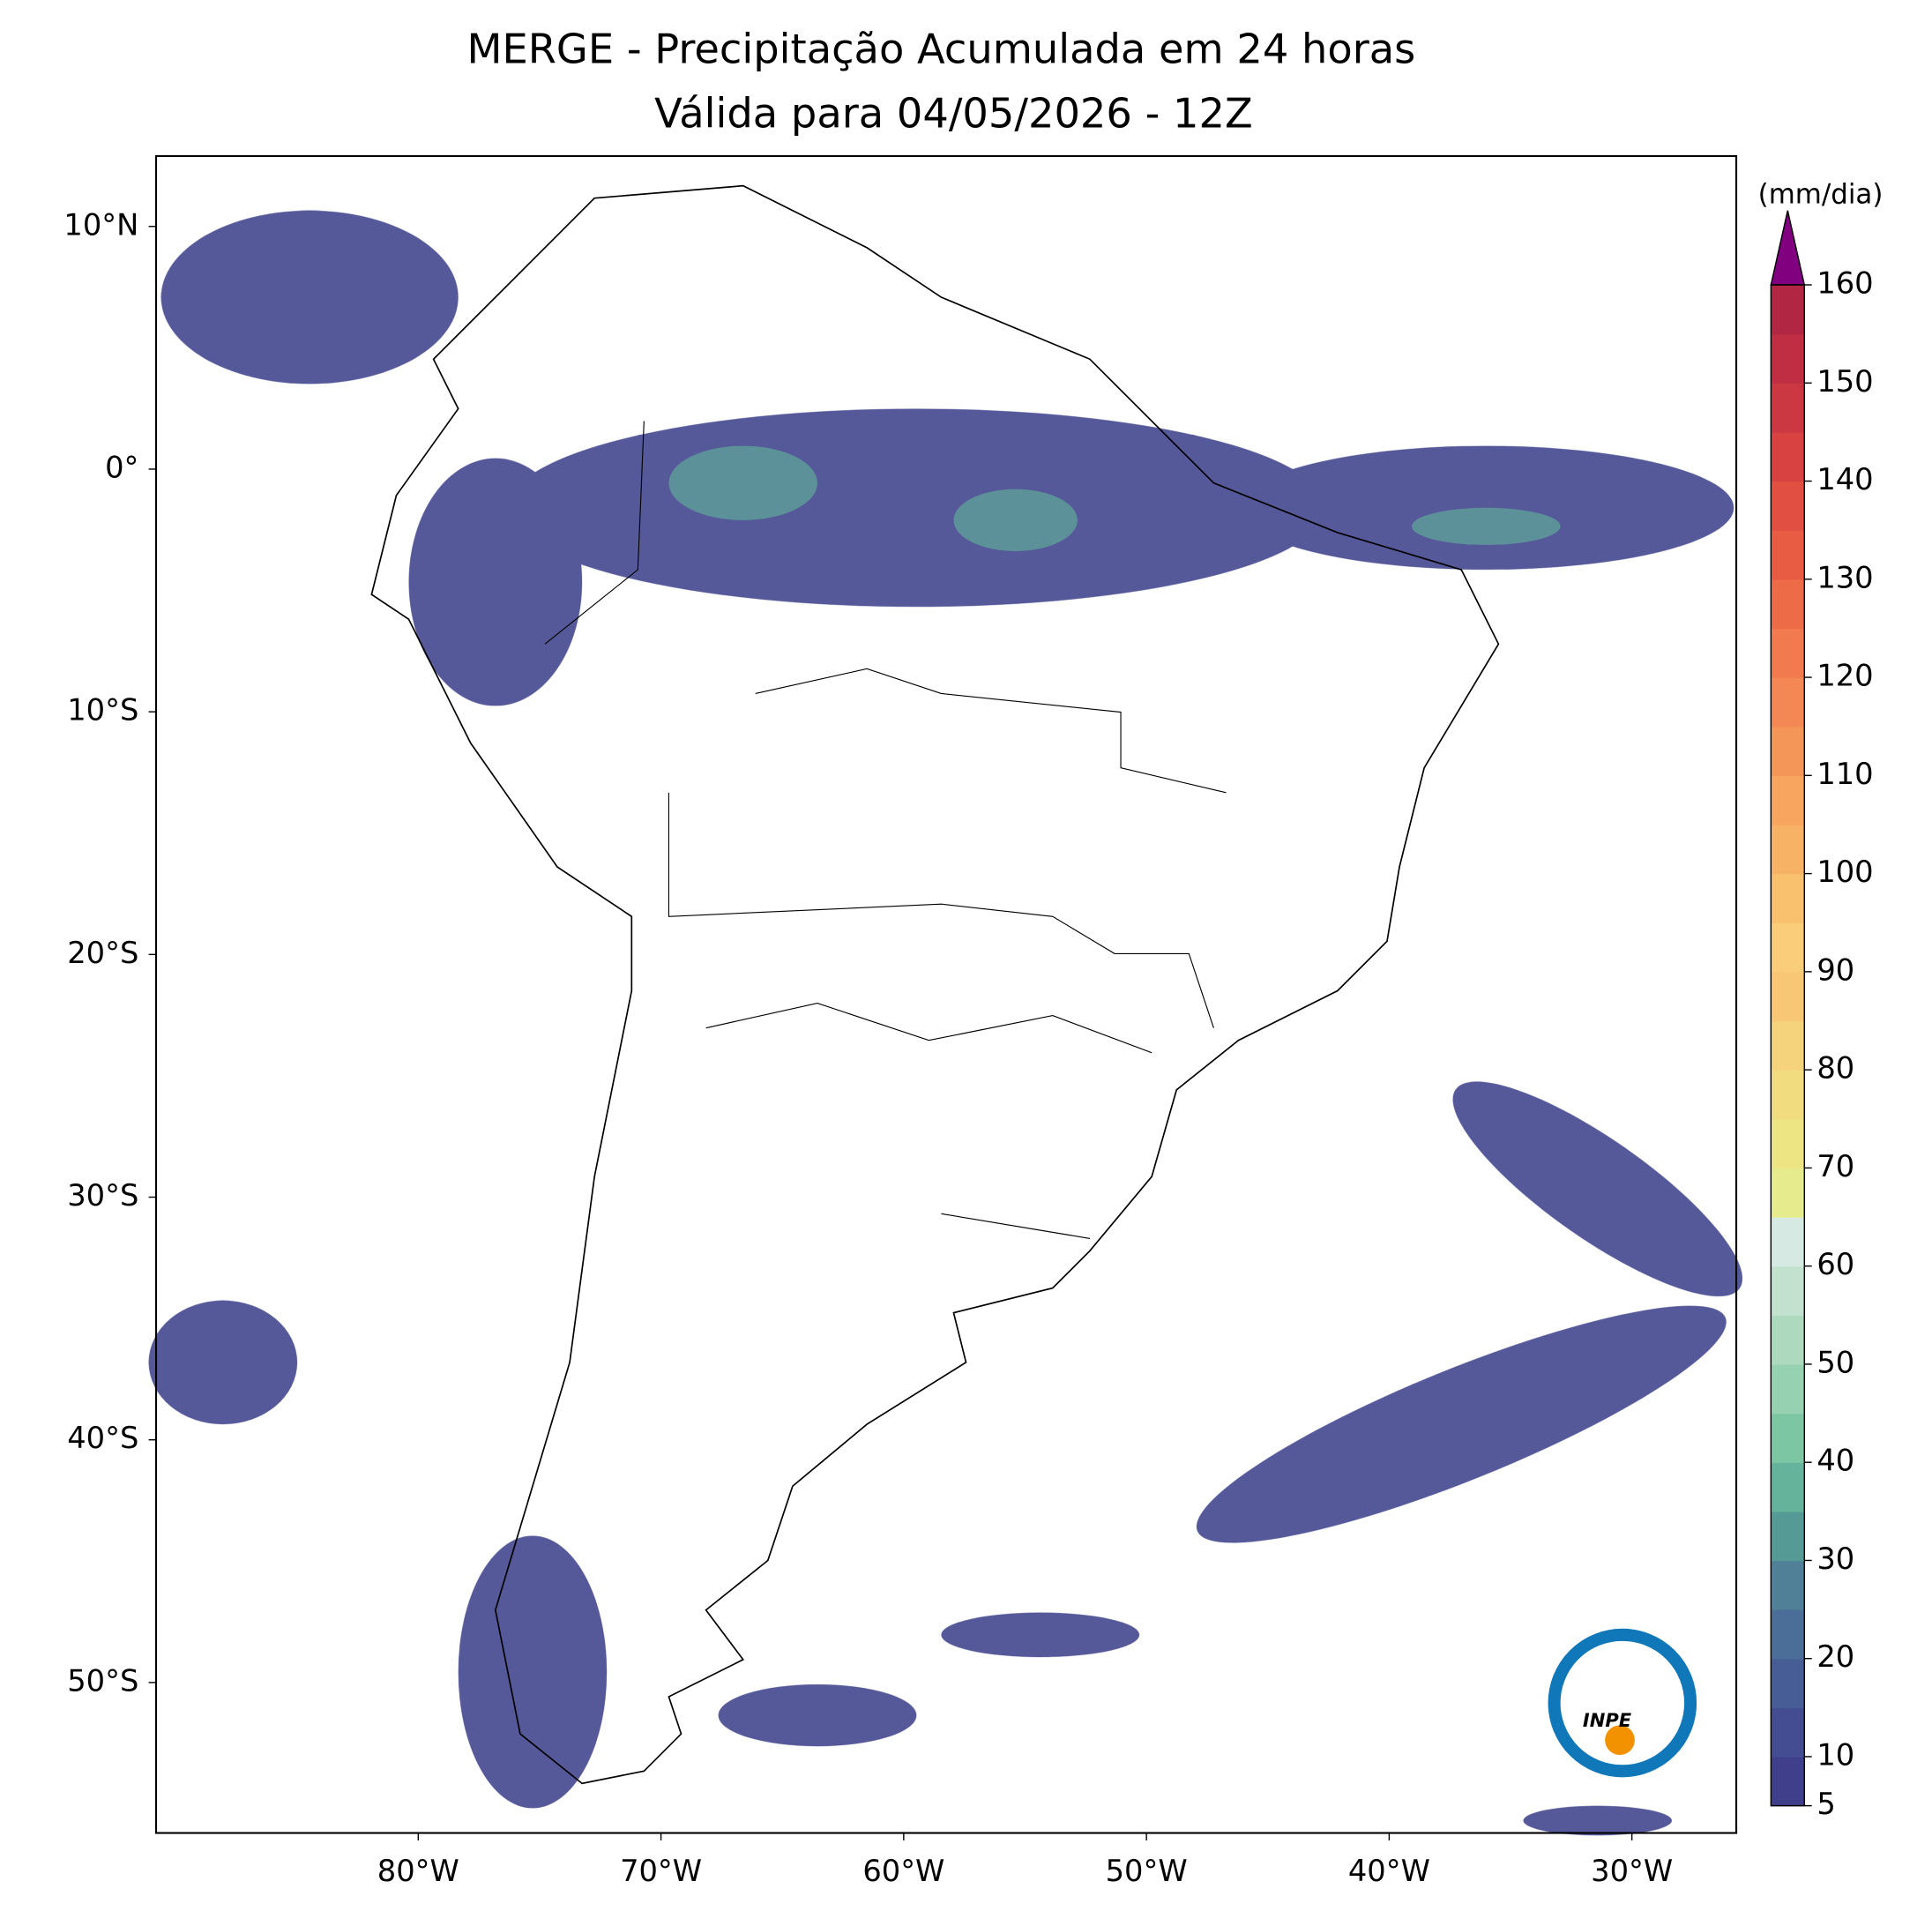 This screenshot has height=1911, width=1932. I want to click on colorbar-tick-label: 20, so click(1835, 1656).